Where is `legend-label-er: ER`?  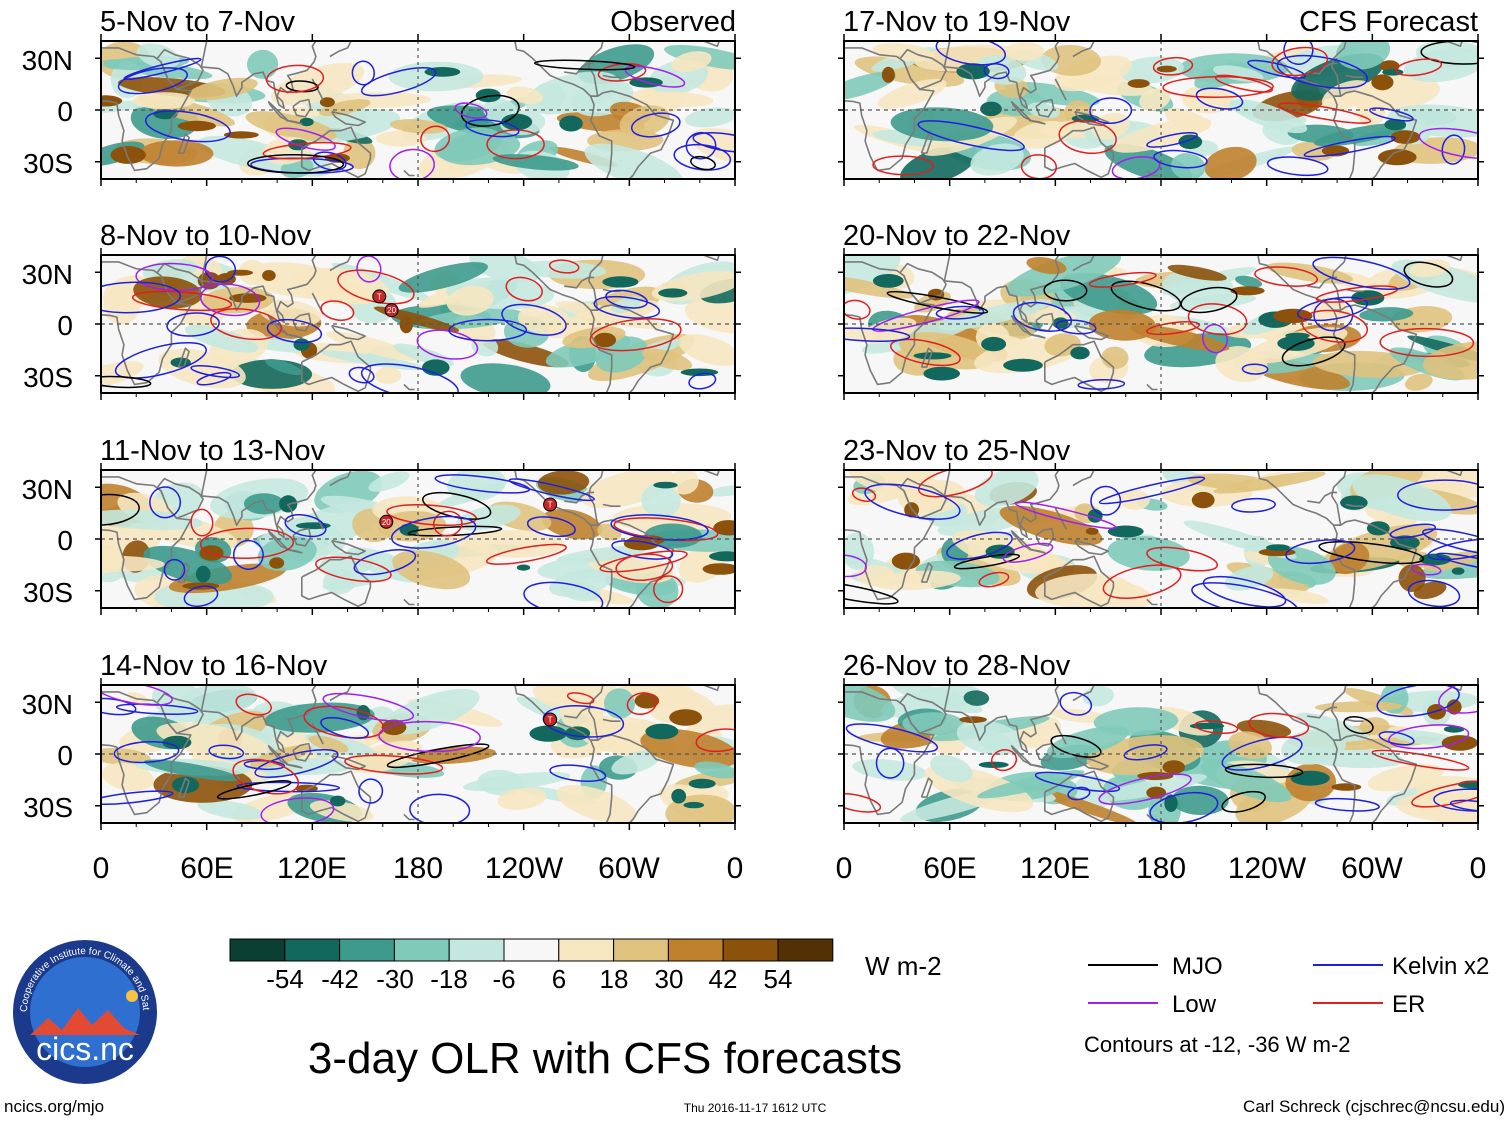 legend-label-er: ER is located at coordinates (1408, 1004).